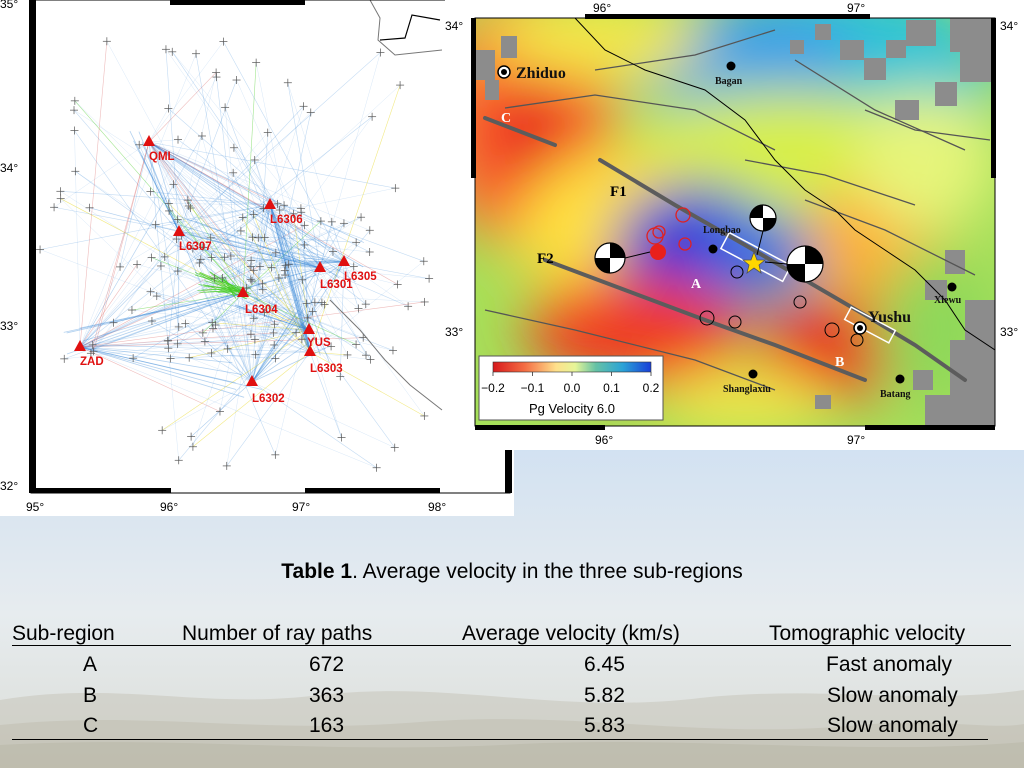 The image size is (1024, 768). What do you see at coordinates (319, 343) in the screenshot?
I see `station-label: YUS` at bounding box center [319, 343].